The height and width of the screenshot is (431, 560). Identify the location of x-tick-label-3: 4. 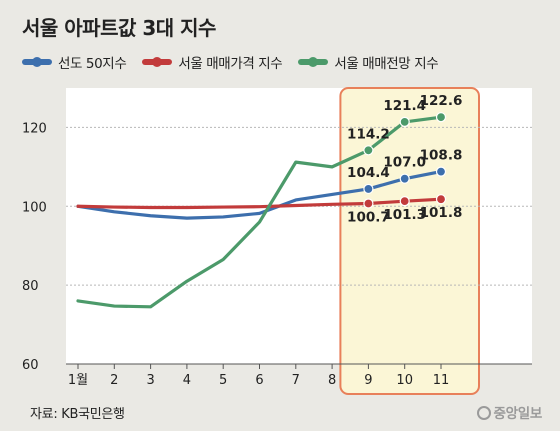
(187, 380).